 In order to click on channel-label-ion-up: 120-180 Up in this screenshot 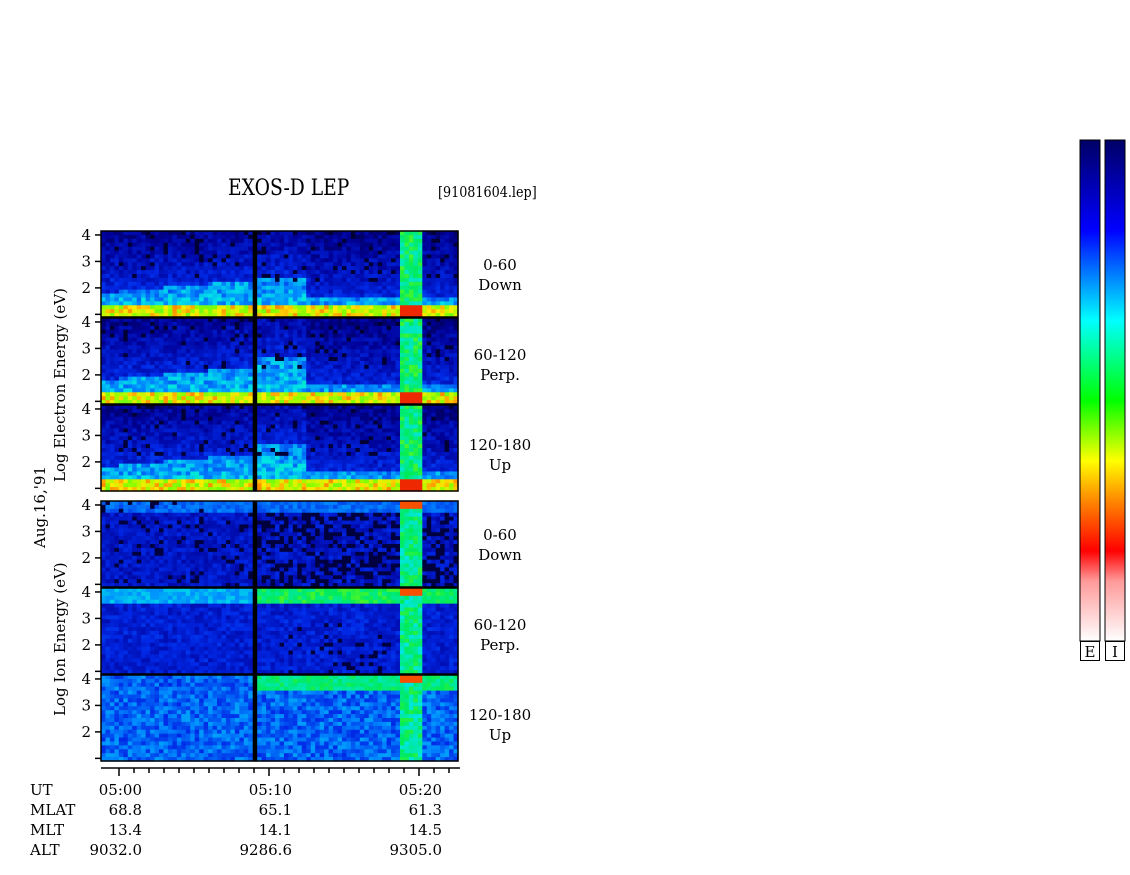, I will do `click(500, 725)`.